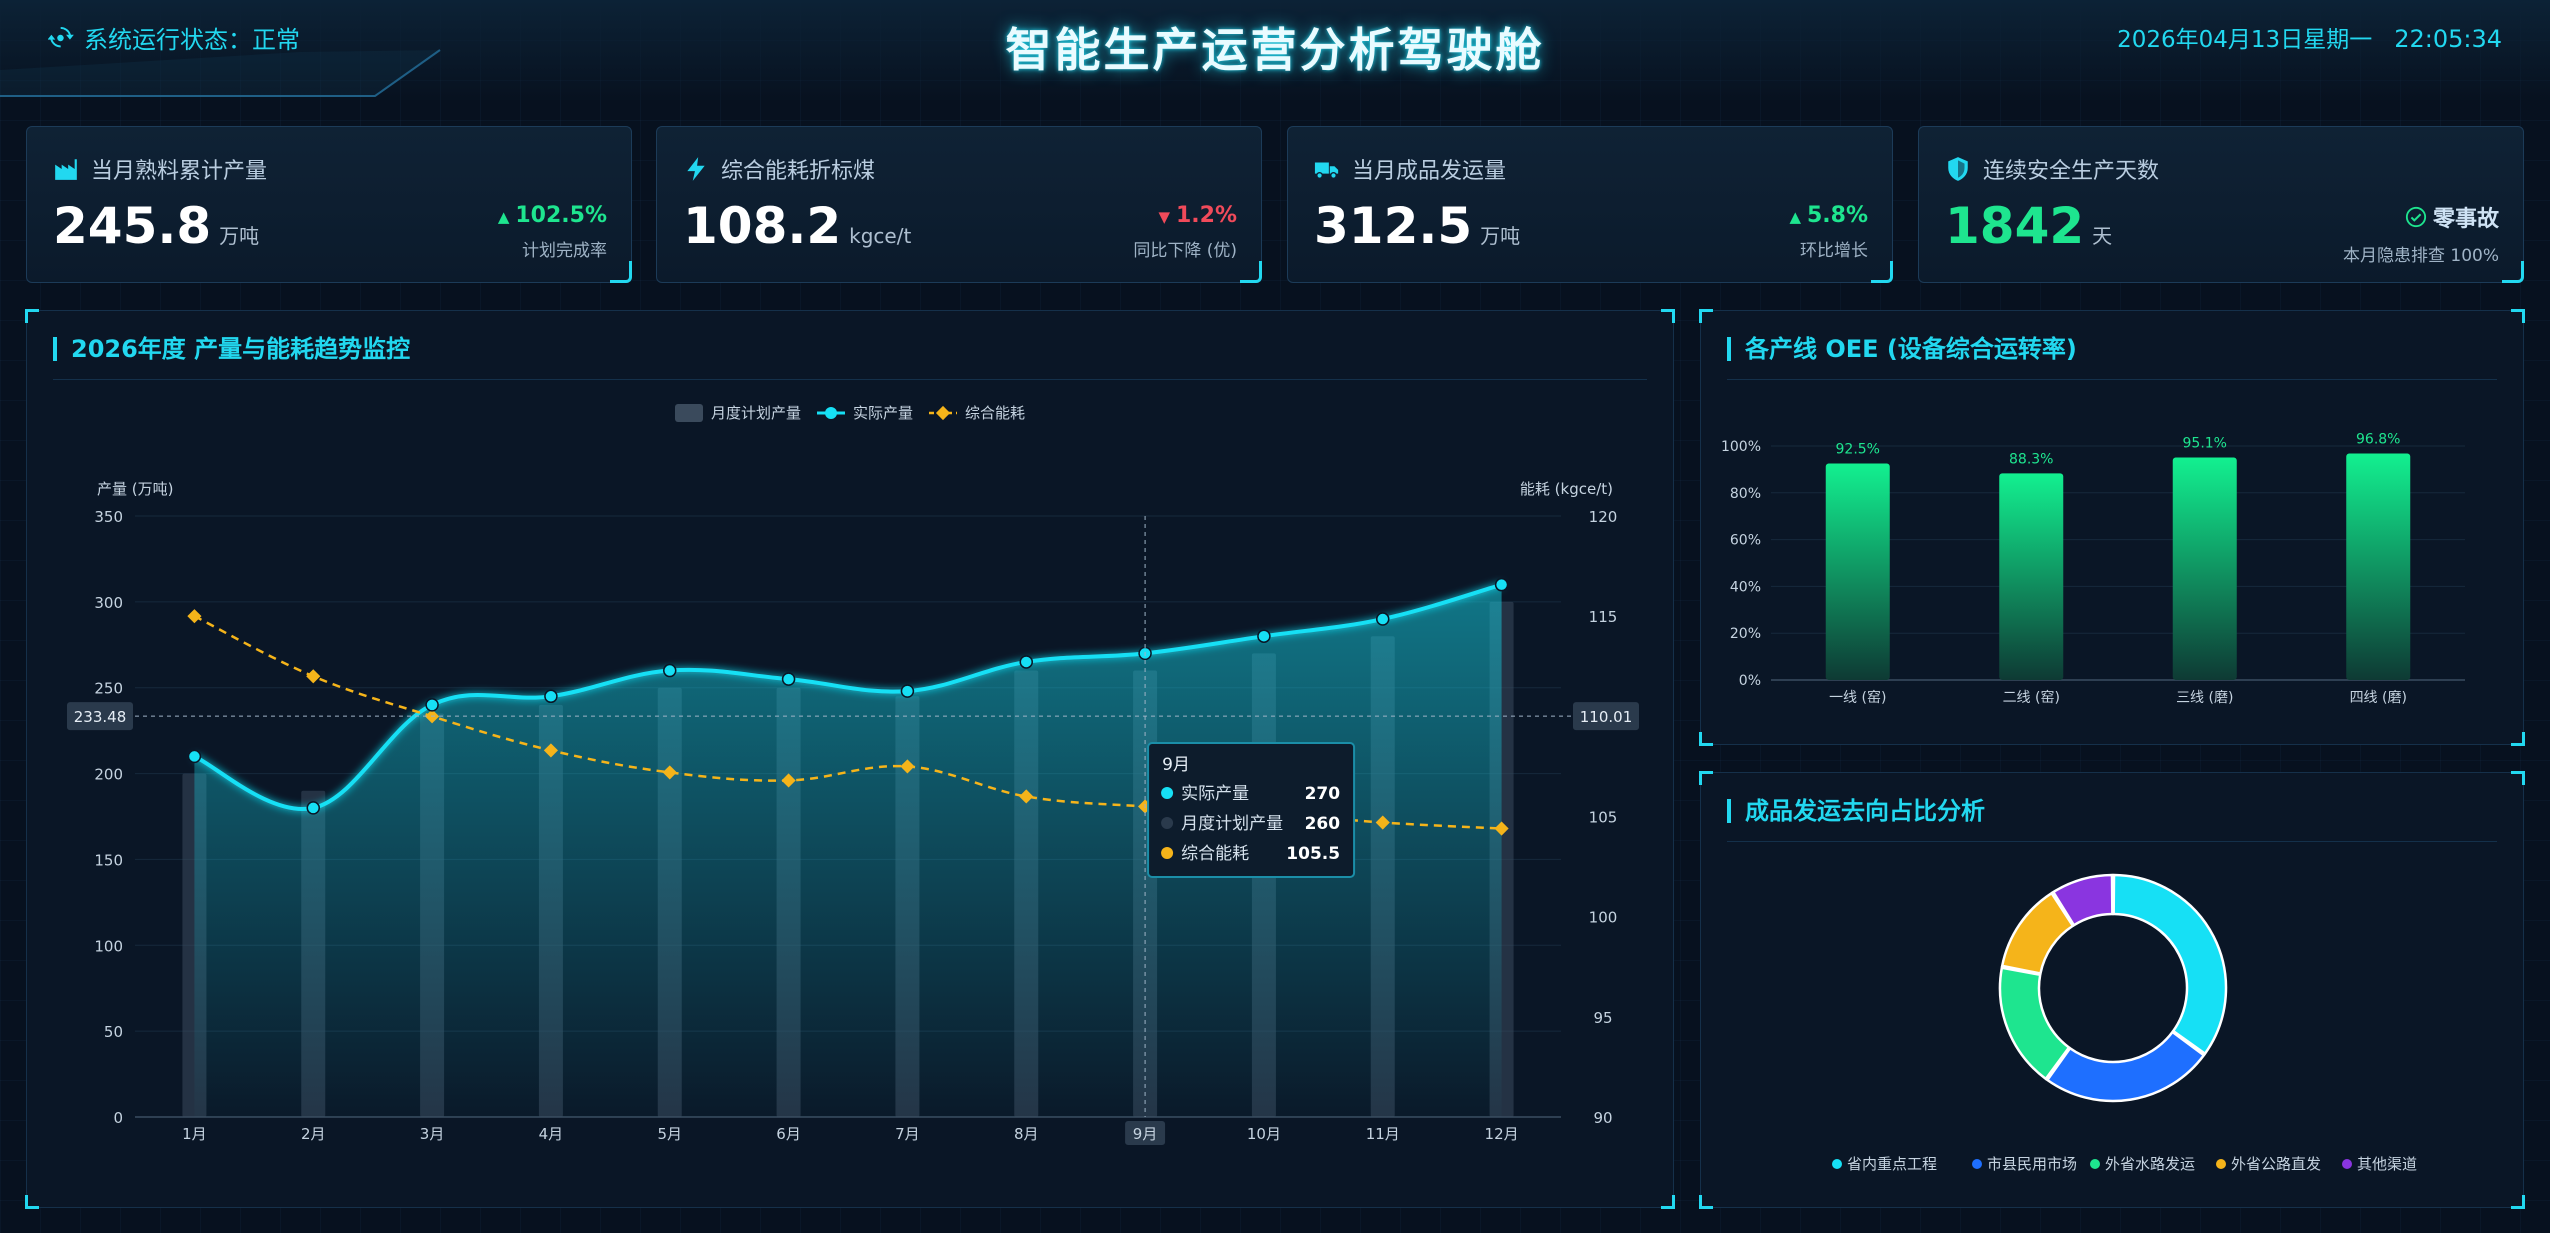 The height and width of the screenshot is (1233, 2550). I want to click on tooltip-value: 270, so click(1323, 794).